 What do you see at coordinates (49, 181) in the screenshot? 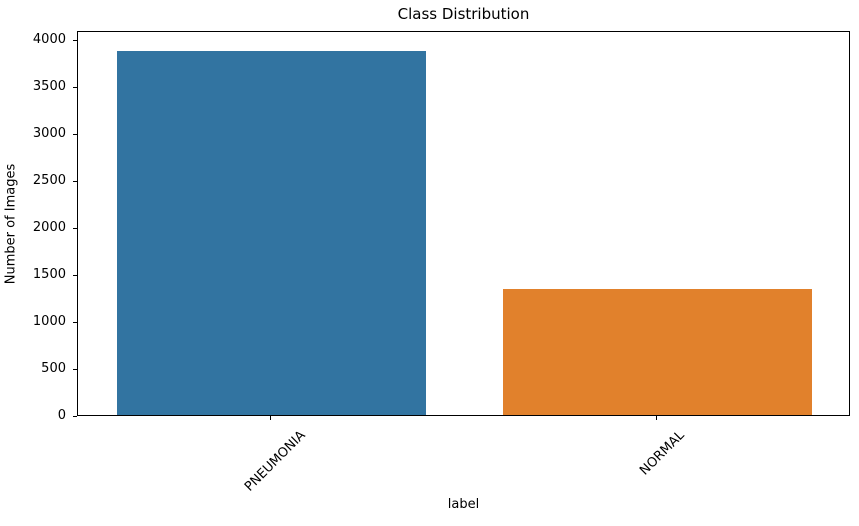
I see `y-tick-label: 2500` at bounding box center [49, 181].